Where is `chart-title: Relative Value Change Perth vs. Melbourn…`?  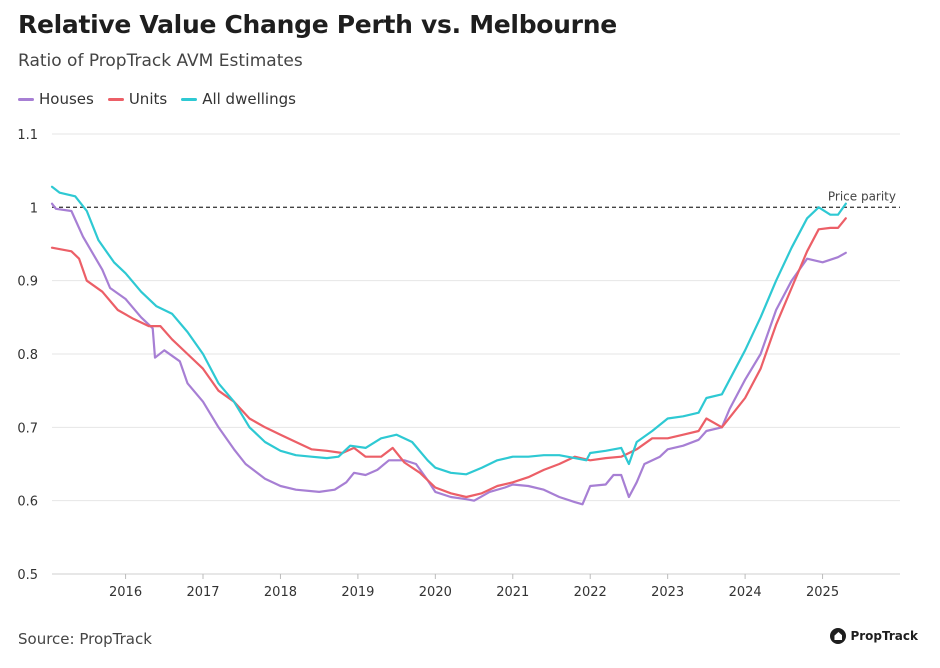
chart-title: Relative Value Change Perth vs. Melbourn… is located at coordinates (317, 24).